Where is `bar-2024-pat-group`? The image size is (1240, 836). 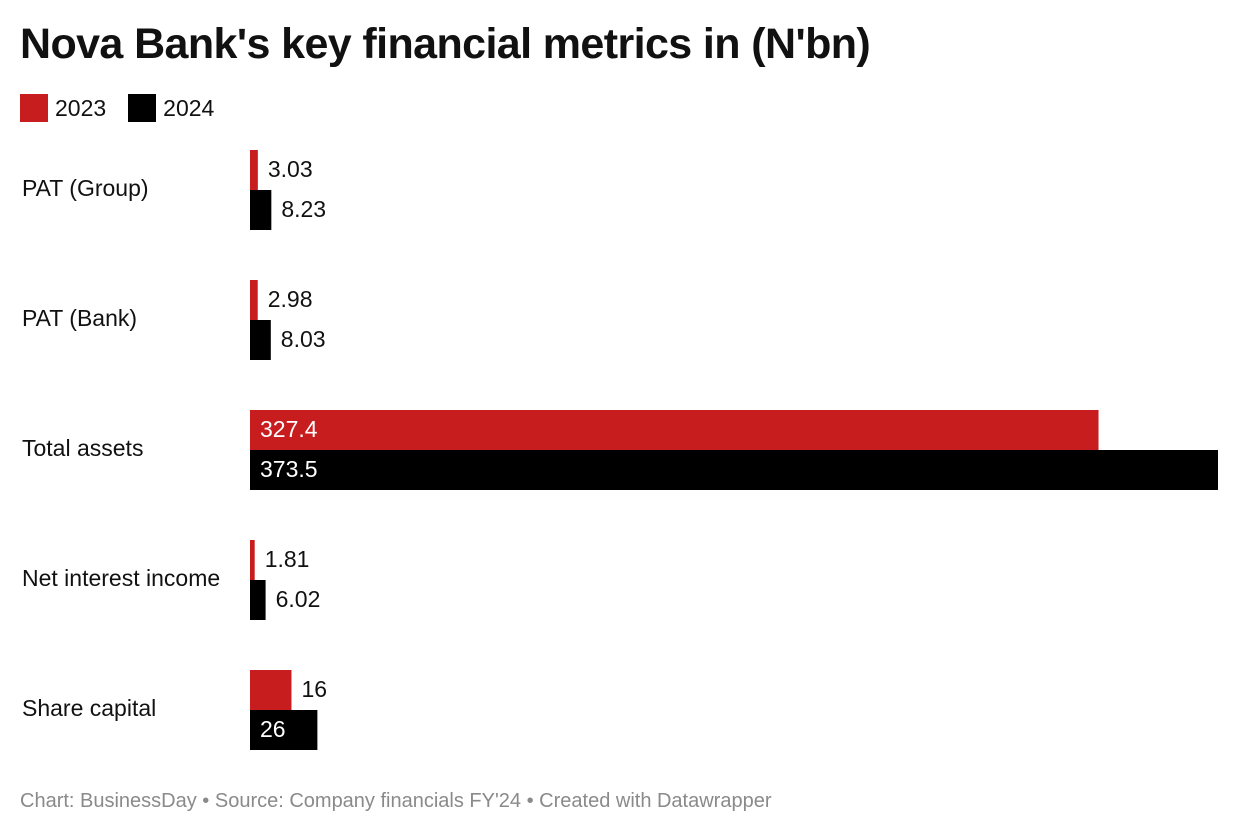 bar-2024-pat-group is located at coordinates (261, 210).